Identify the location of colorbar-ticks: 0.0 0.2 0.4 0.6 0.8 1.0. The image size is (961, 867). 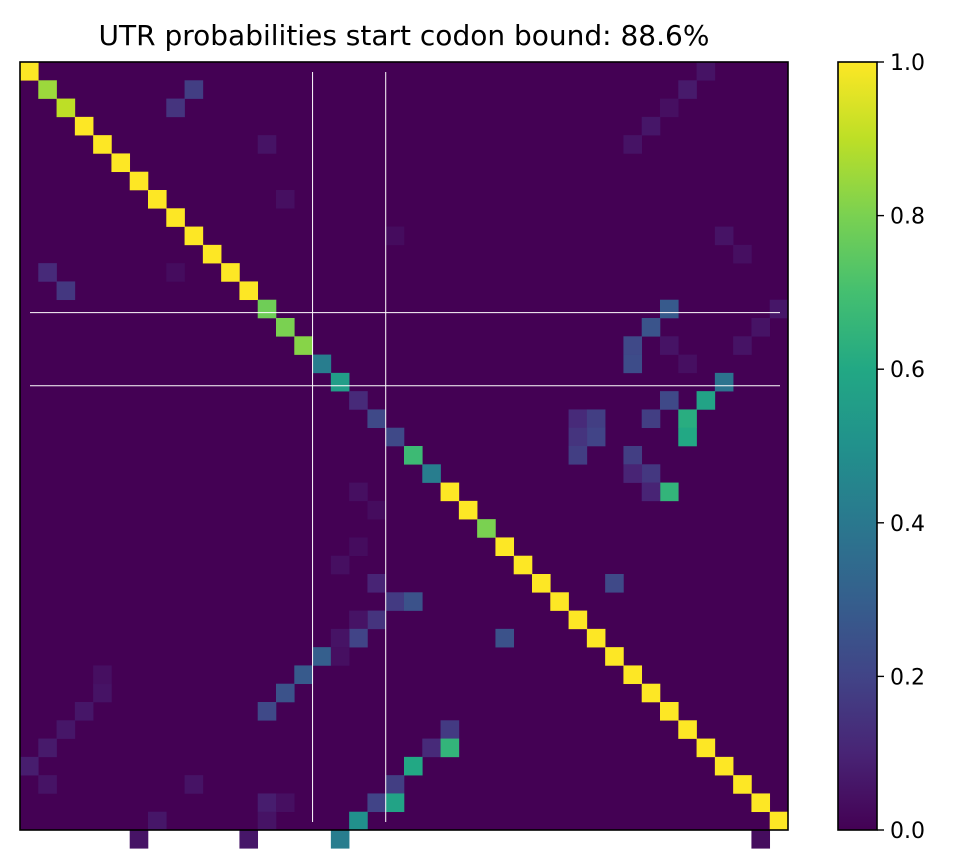
(901, 447).